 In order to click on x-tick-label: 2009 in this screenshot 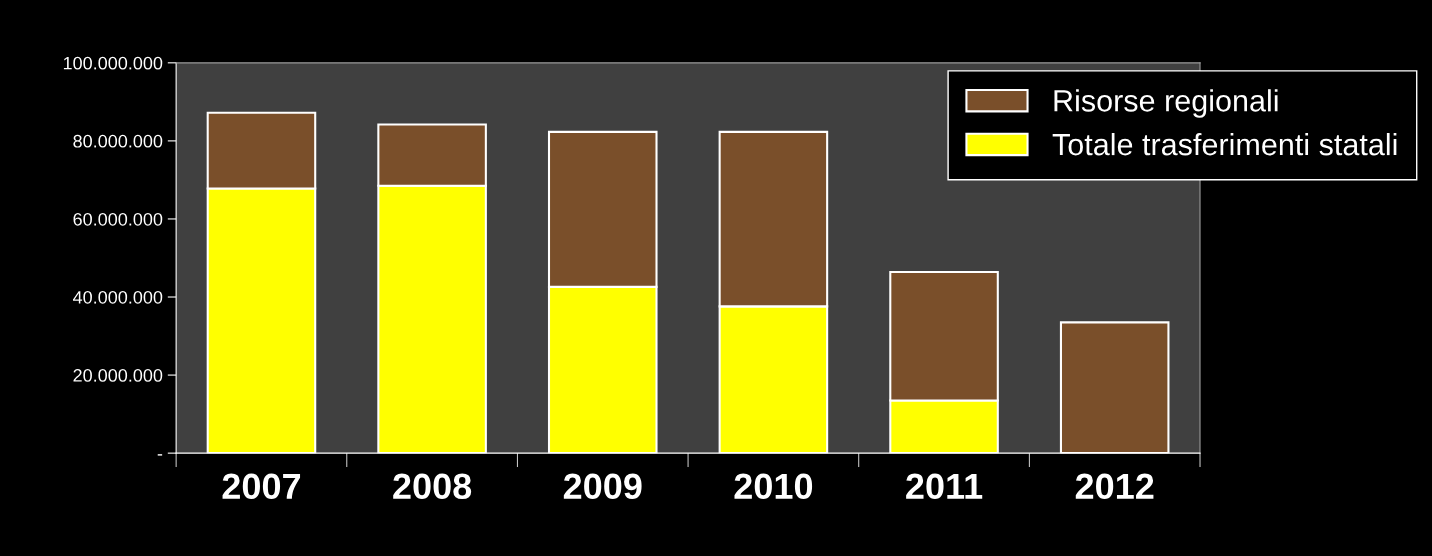, I will do `click(602, 486)`.